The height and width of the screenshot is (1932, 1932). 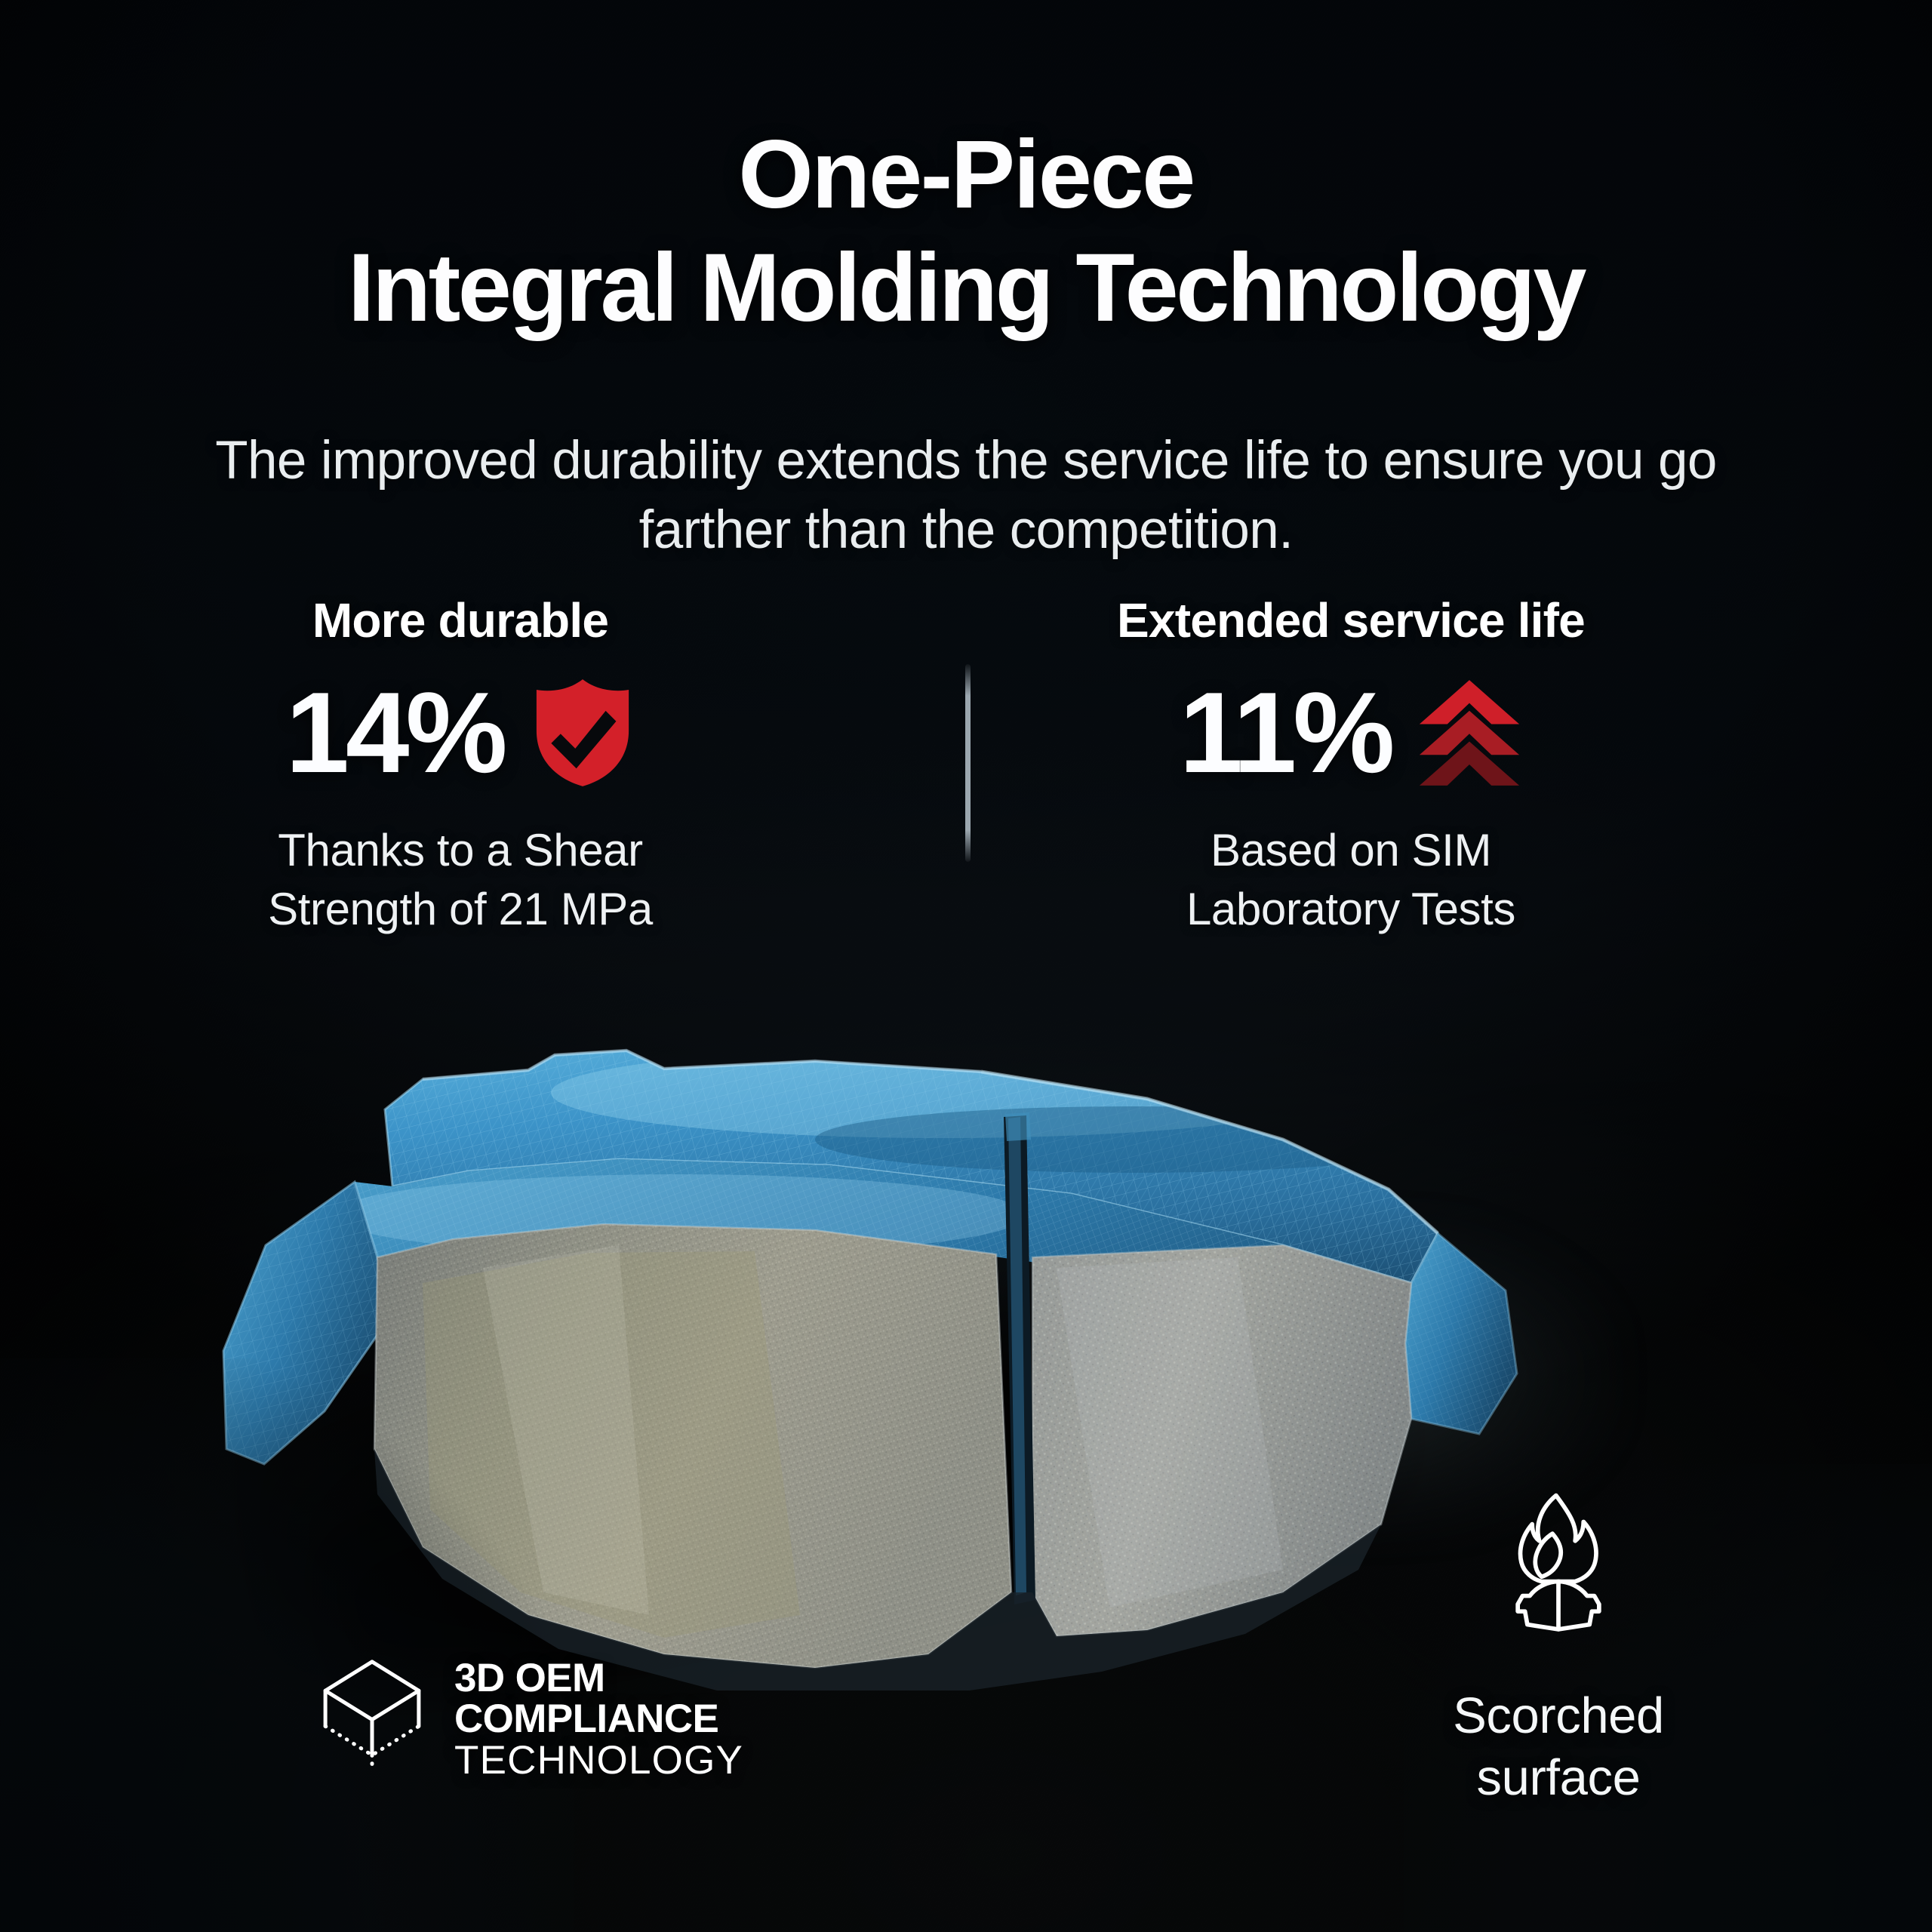 I want to click on scorched-line-2: surface, so click(x=1558, y=1777).